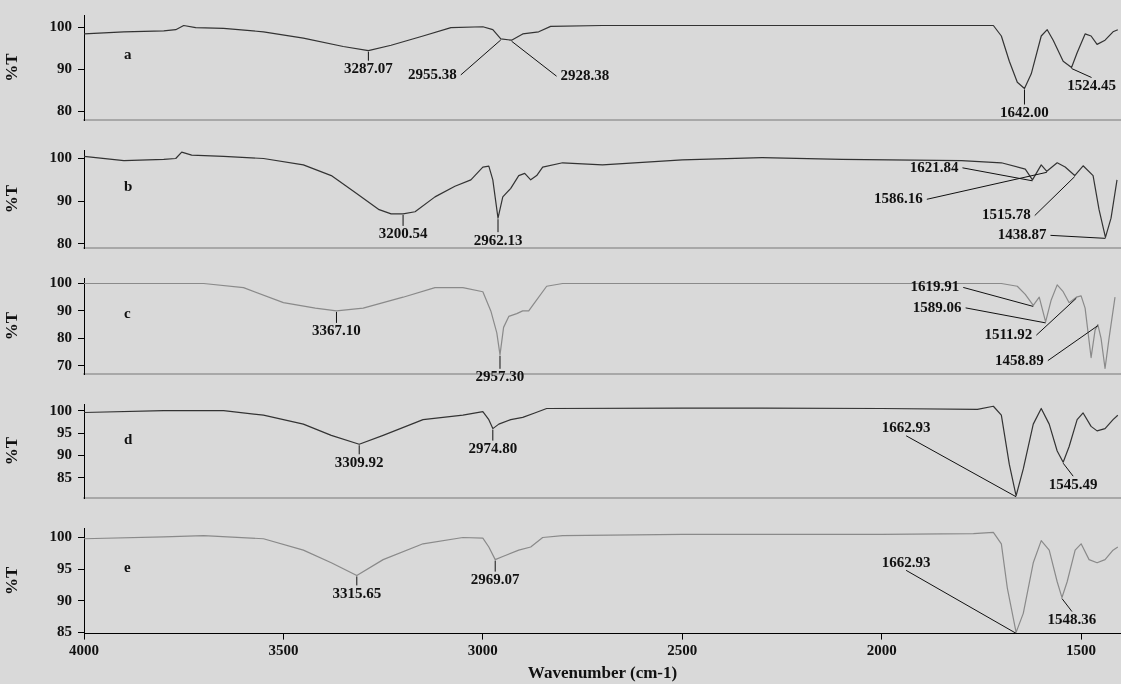 The image size is (1121, 684). Describe the element at coordinates (128, 53) in the screenshot. I see `annotation: a` at that location.